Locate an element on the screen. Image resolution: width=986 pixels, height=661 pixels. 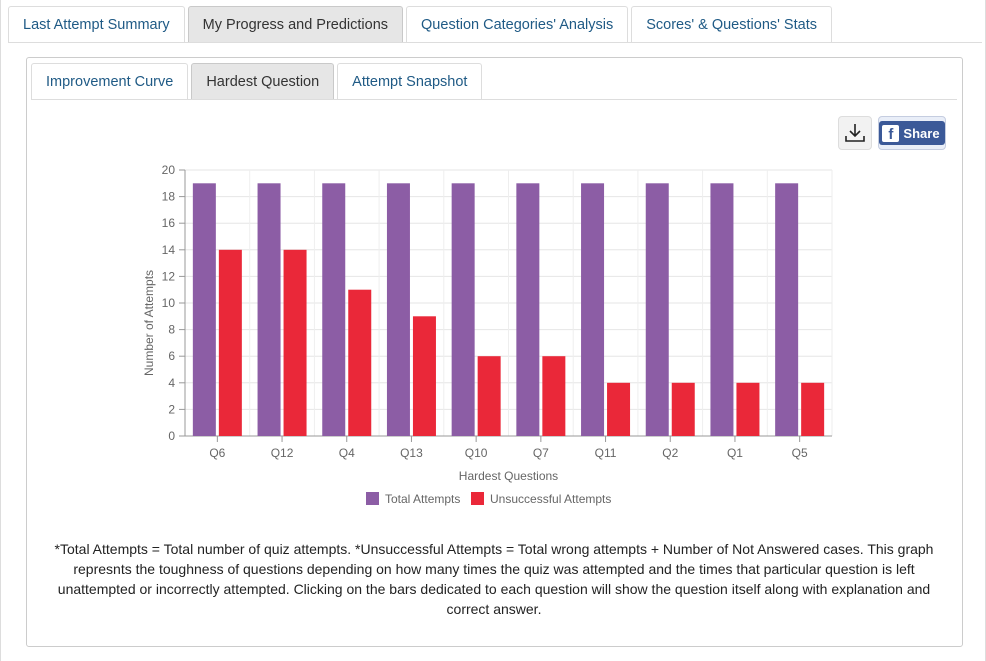
y-tick-label: 16 is located at coordinates (169, 223).